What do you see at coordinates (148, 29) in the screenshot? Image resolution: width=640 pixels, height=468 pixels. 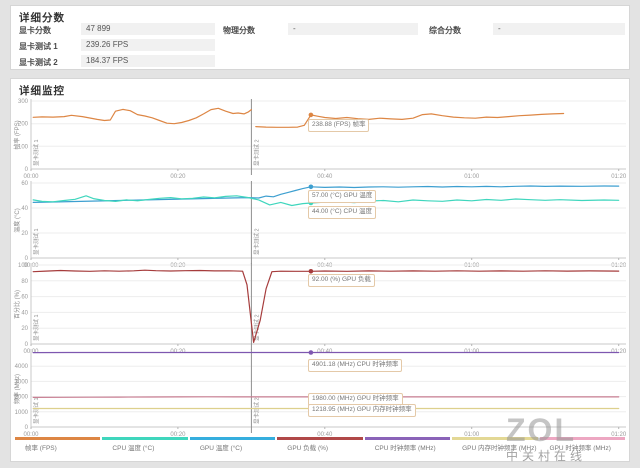 I see `graphics-score-value: 47 899` at bounding box center [148, 29].